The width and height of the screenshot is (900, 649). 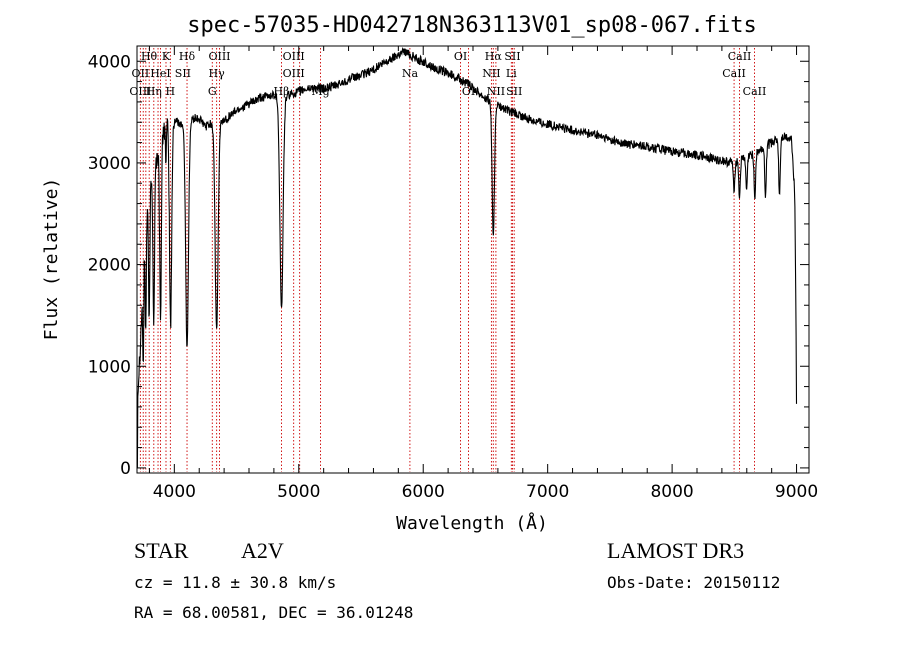 I want to click on coordinates: RA = 68.00581, DEC = 36.01248, so click(x=274, y=612).